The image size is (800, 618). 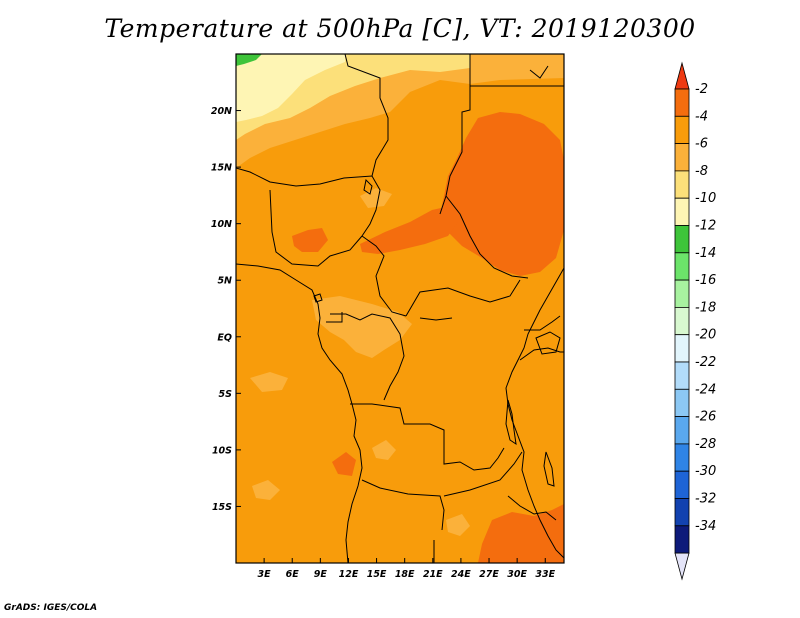 I want to click on border-angola-south, so click(x=403, y=505).